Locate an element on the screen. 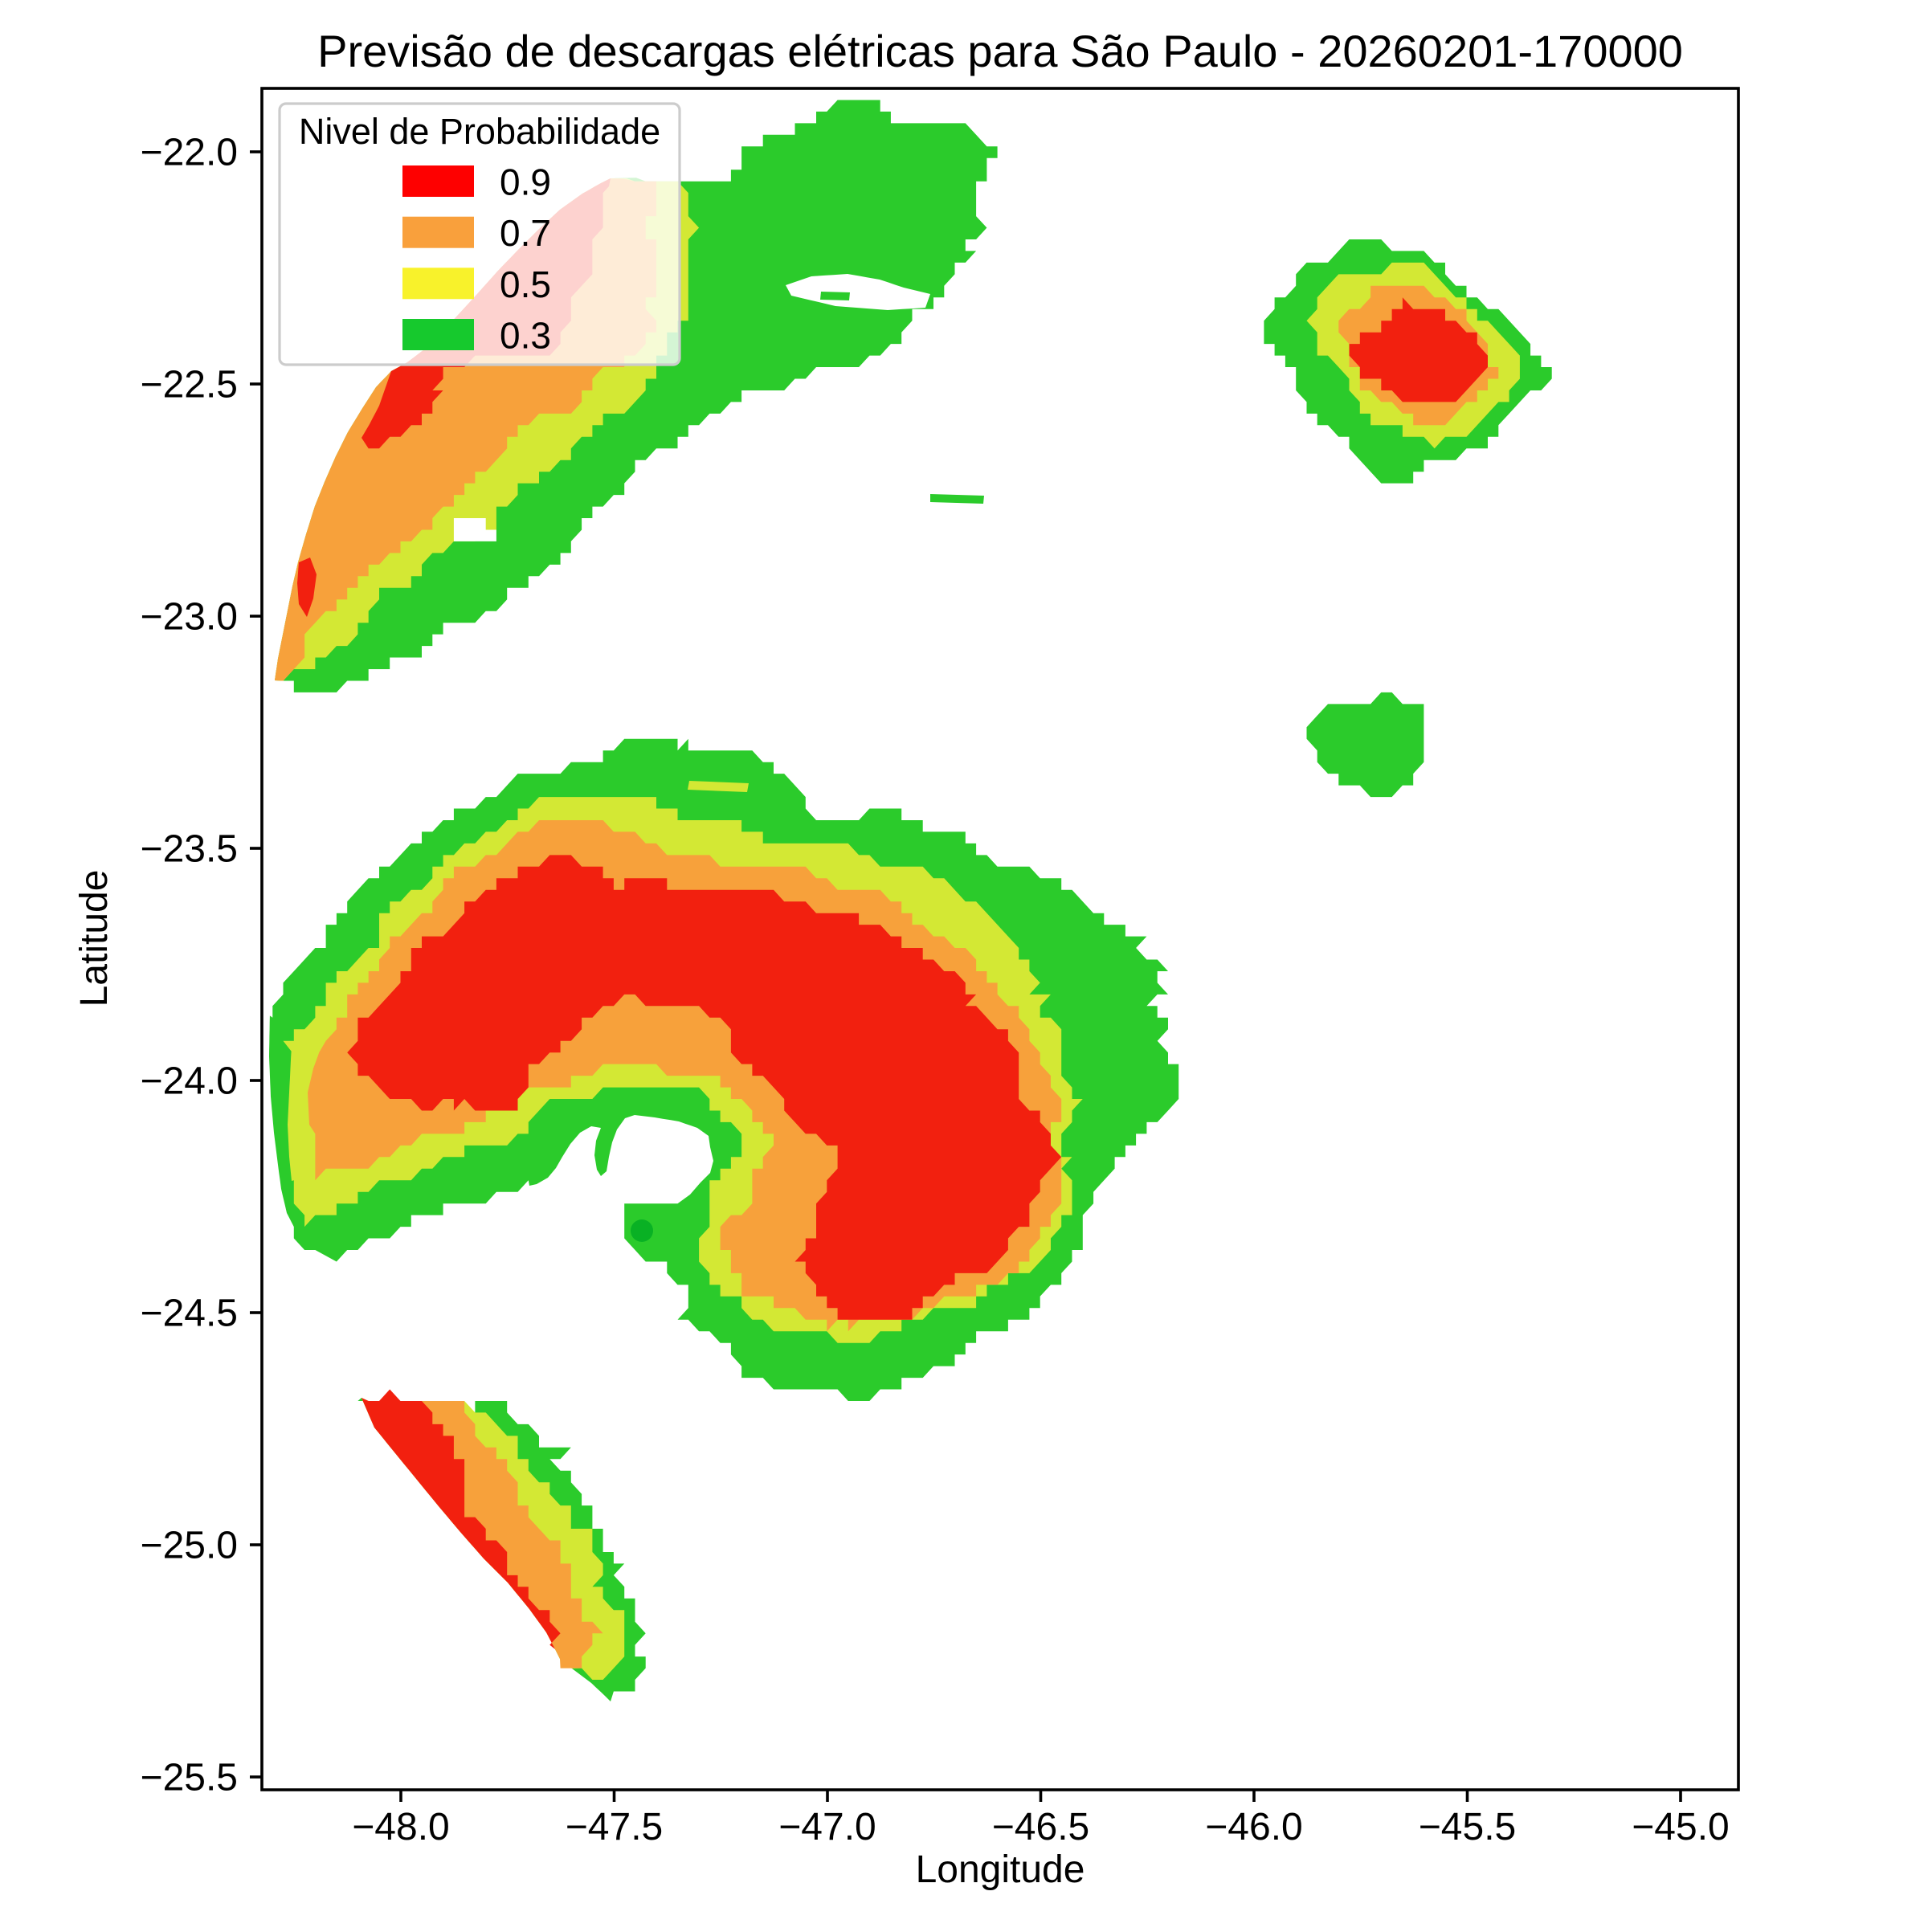  svg-text: −47.0 is located at coordinates (827, 1827).